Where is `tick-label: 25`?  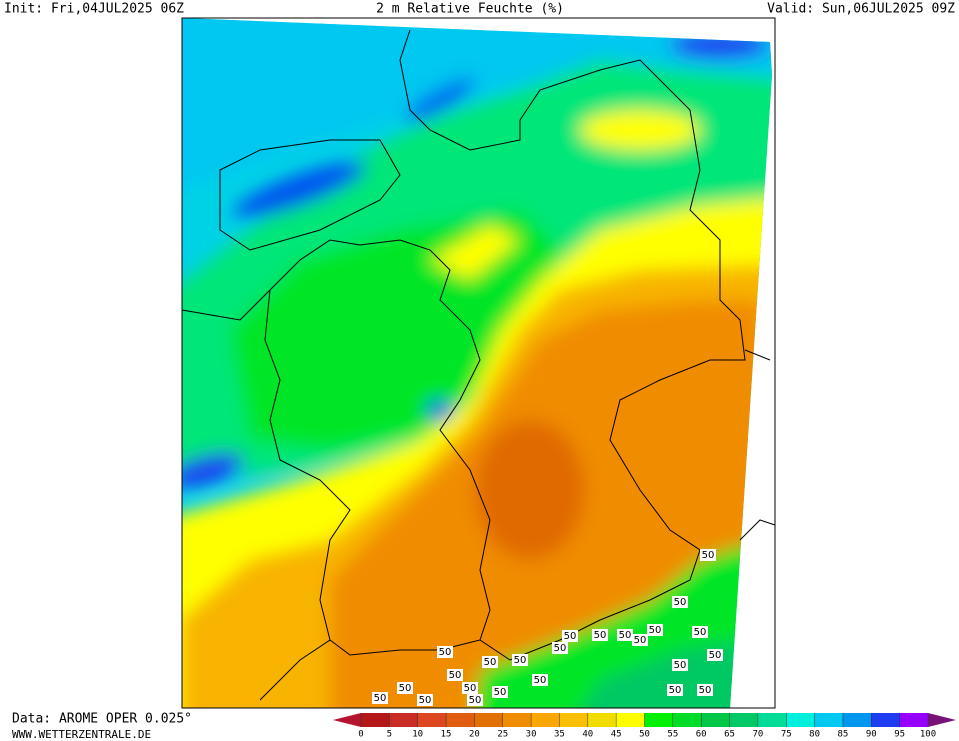
tick-label: 25 is located at coordinates (502, 735).